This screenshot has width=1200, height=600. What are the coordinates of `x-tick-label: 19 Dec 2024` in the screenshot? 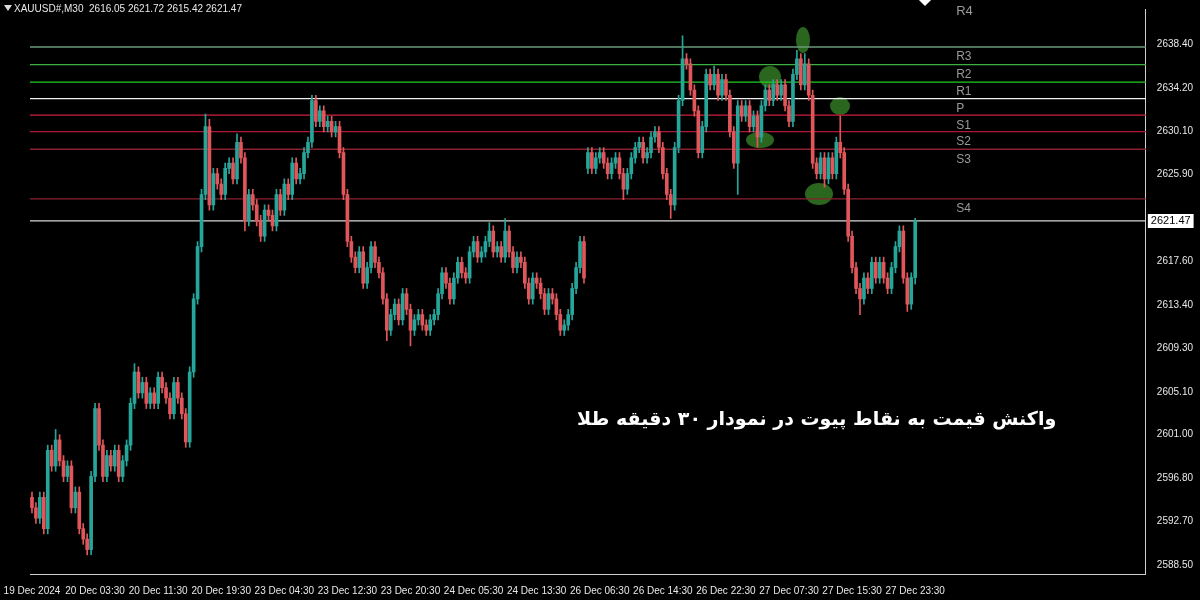 It's located at (32, 590).